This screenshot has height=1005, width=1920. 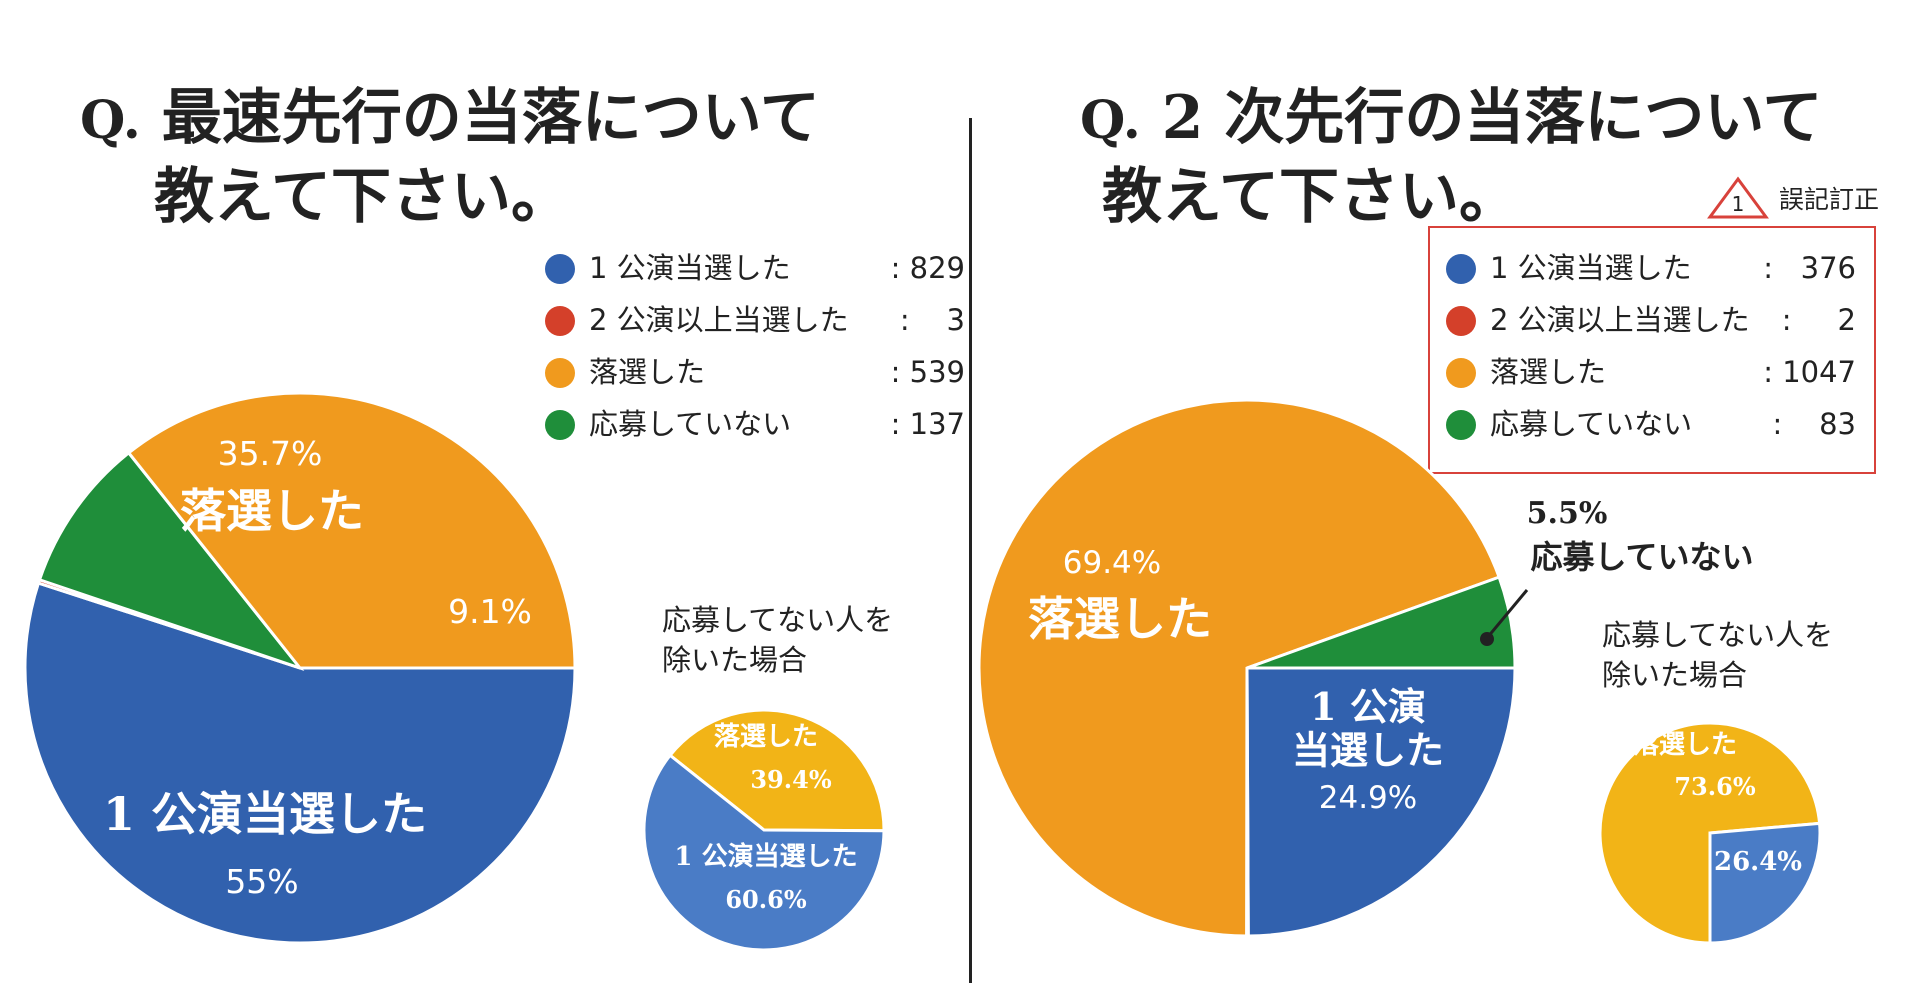 What do you see at coordinates (450, 157) in the screenshot?
I see `left-question-title: Q. 最速先行の当落について 教えて下さい。` at bounding box center [450, 157].